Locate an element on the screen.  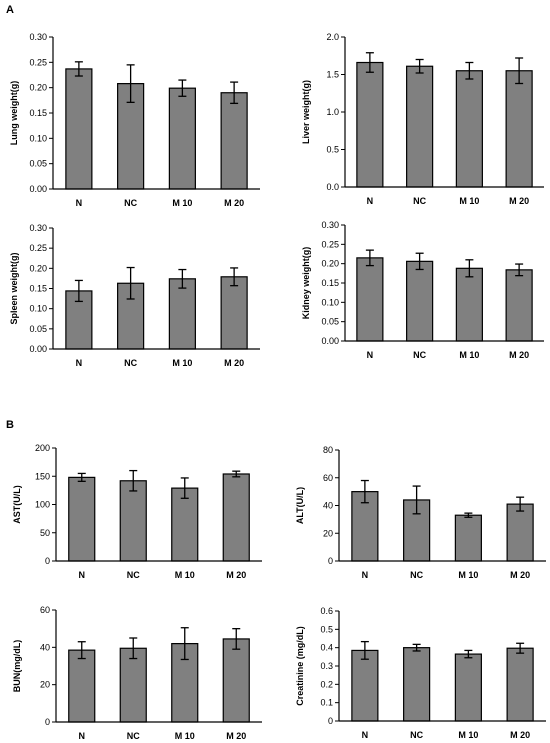
y-tick-label: 100 is located at coordinates (42, 505).